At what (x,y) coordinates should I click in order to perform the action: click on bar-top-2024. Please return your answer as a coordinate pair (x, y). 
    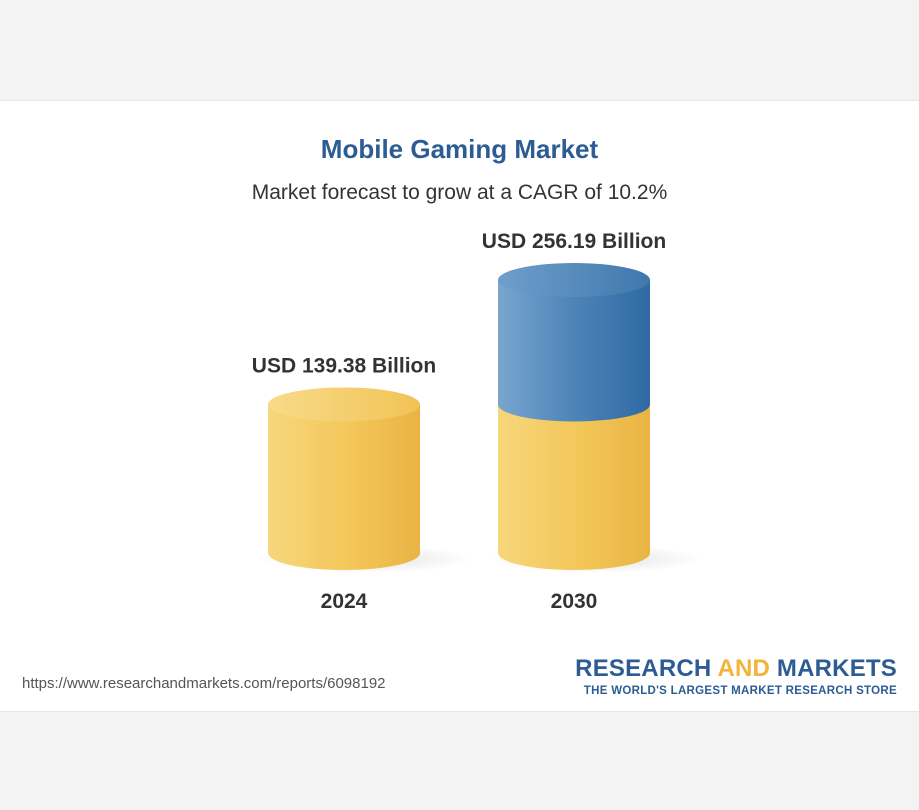
    Looking at the image, I should click on (344, 404).